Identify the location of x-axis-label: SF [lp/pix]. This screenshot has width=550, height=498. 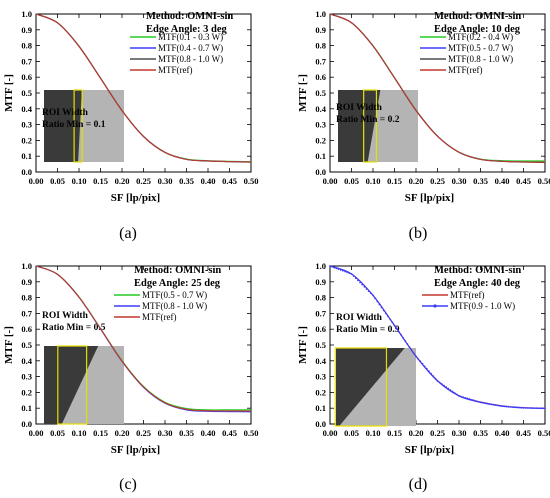
(429, 198).